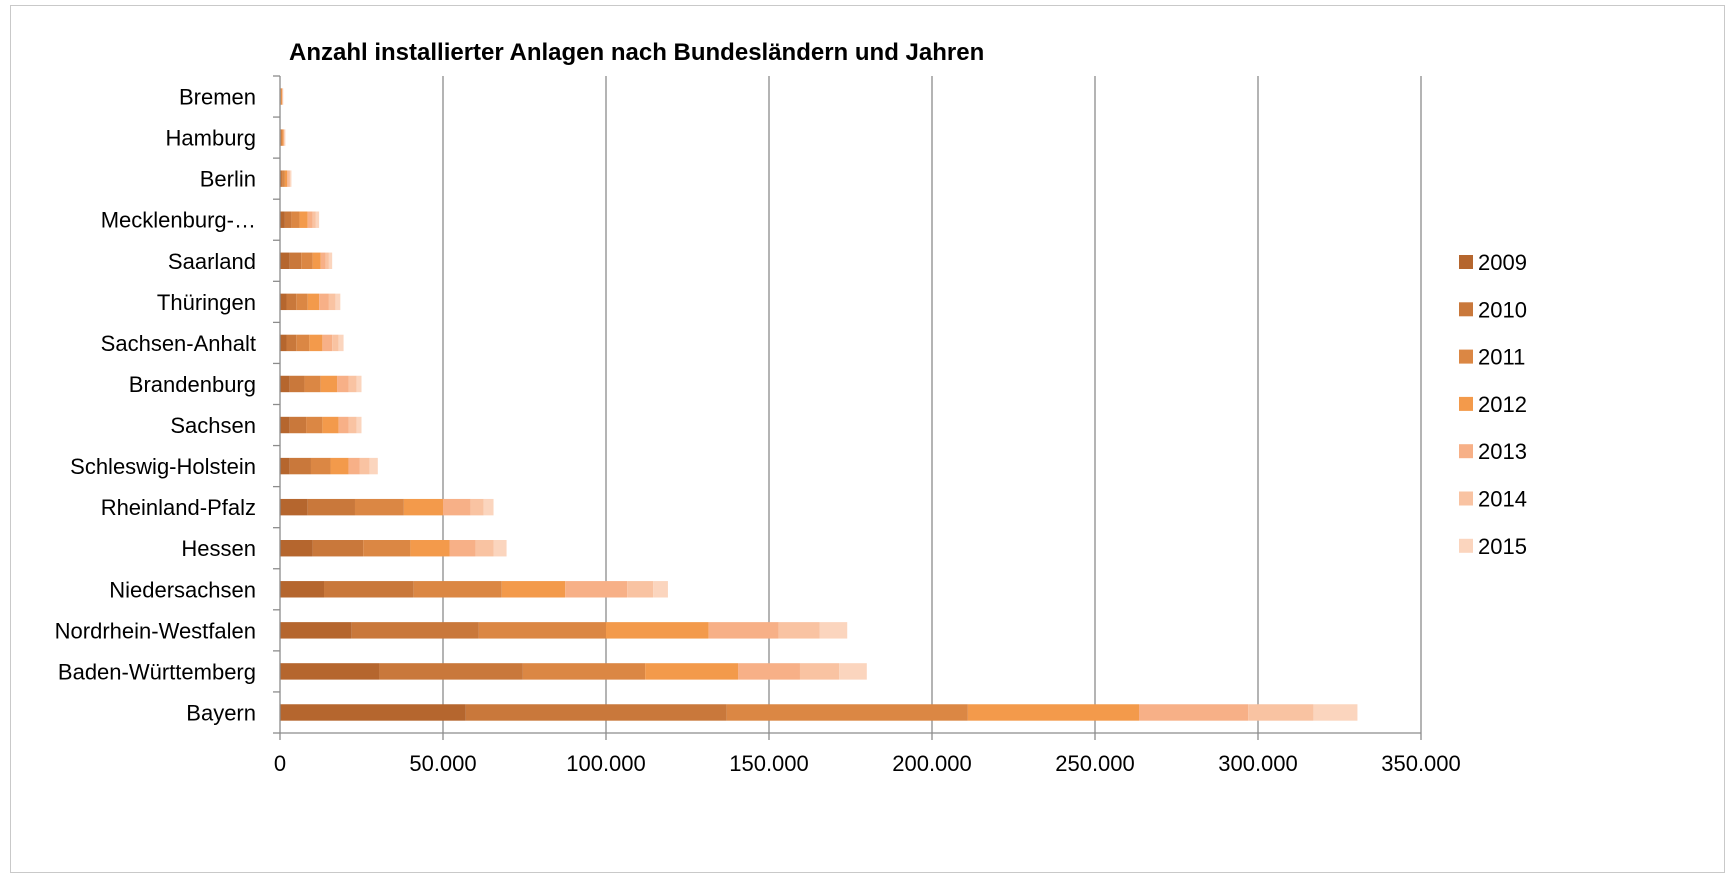  I want to click on bar-5-2009, so click(283, 302).